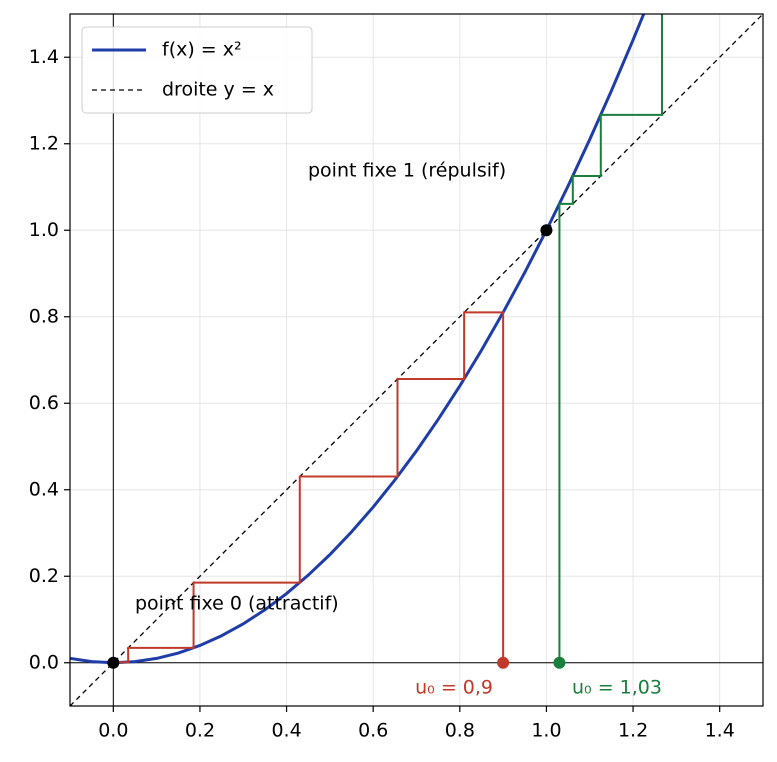  What do you see at coordinates (286, 731) in the screenshot?
I see `x-tick-label: 0.4` at bounding box center [286, 731].